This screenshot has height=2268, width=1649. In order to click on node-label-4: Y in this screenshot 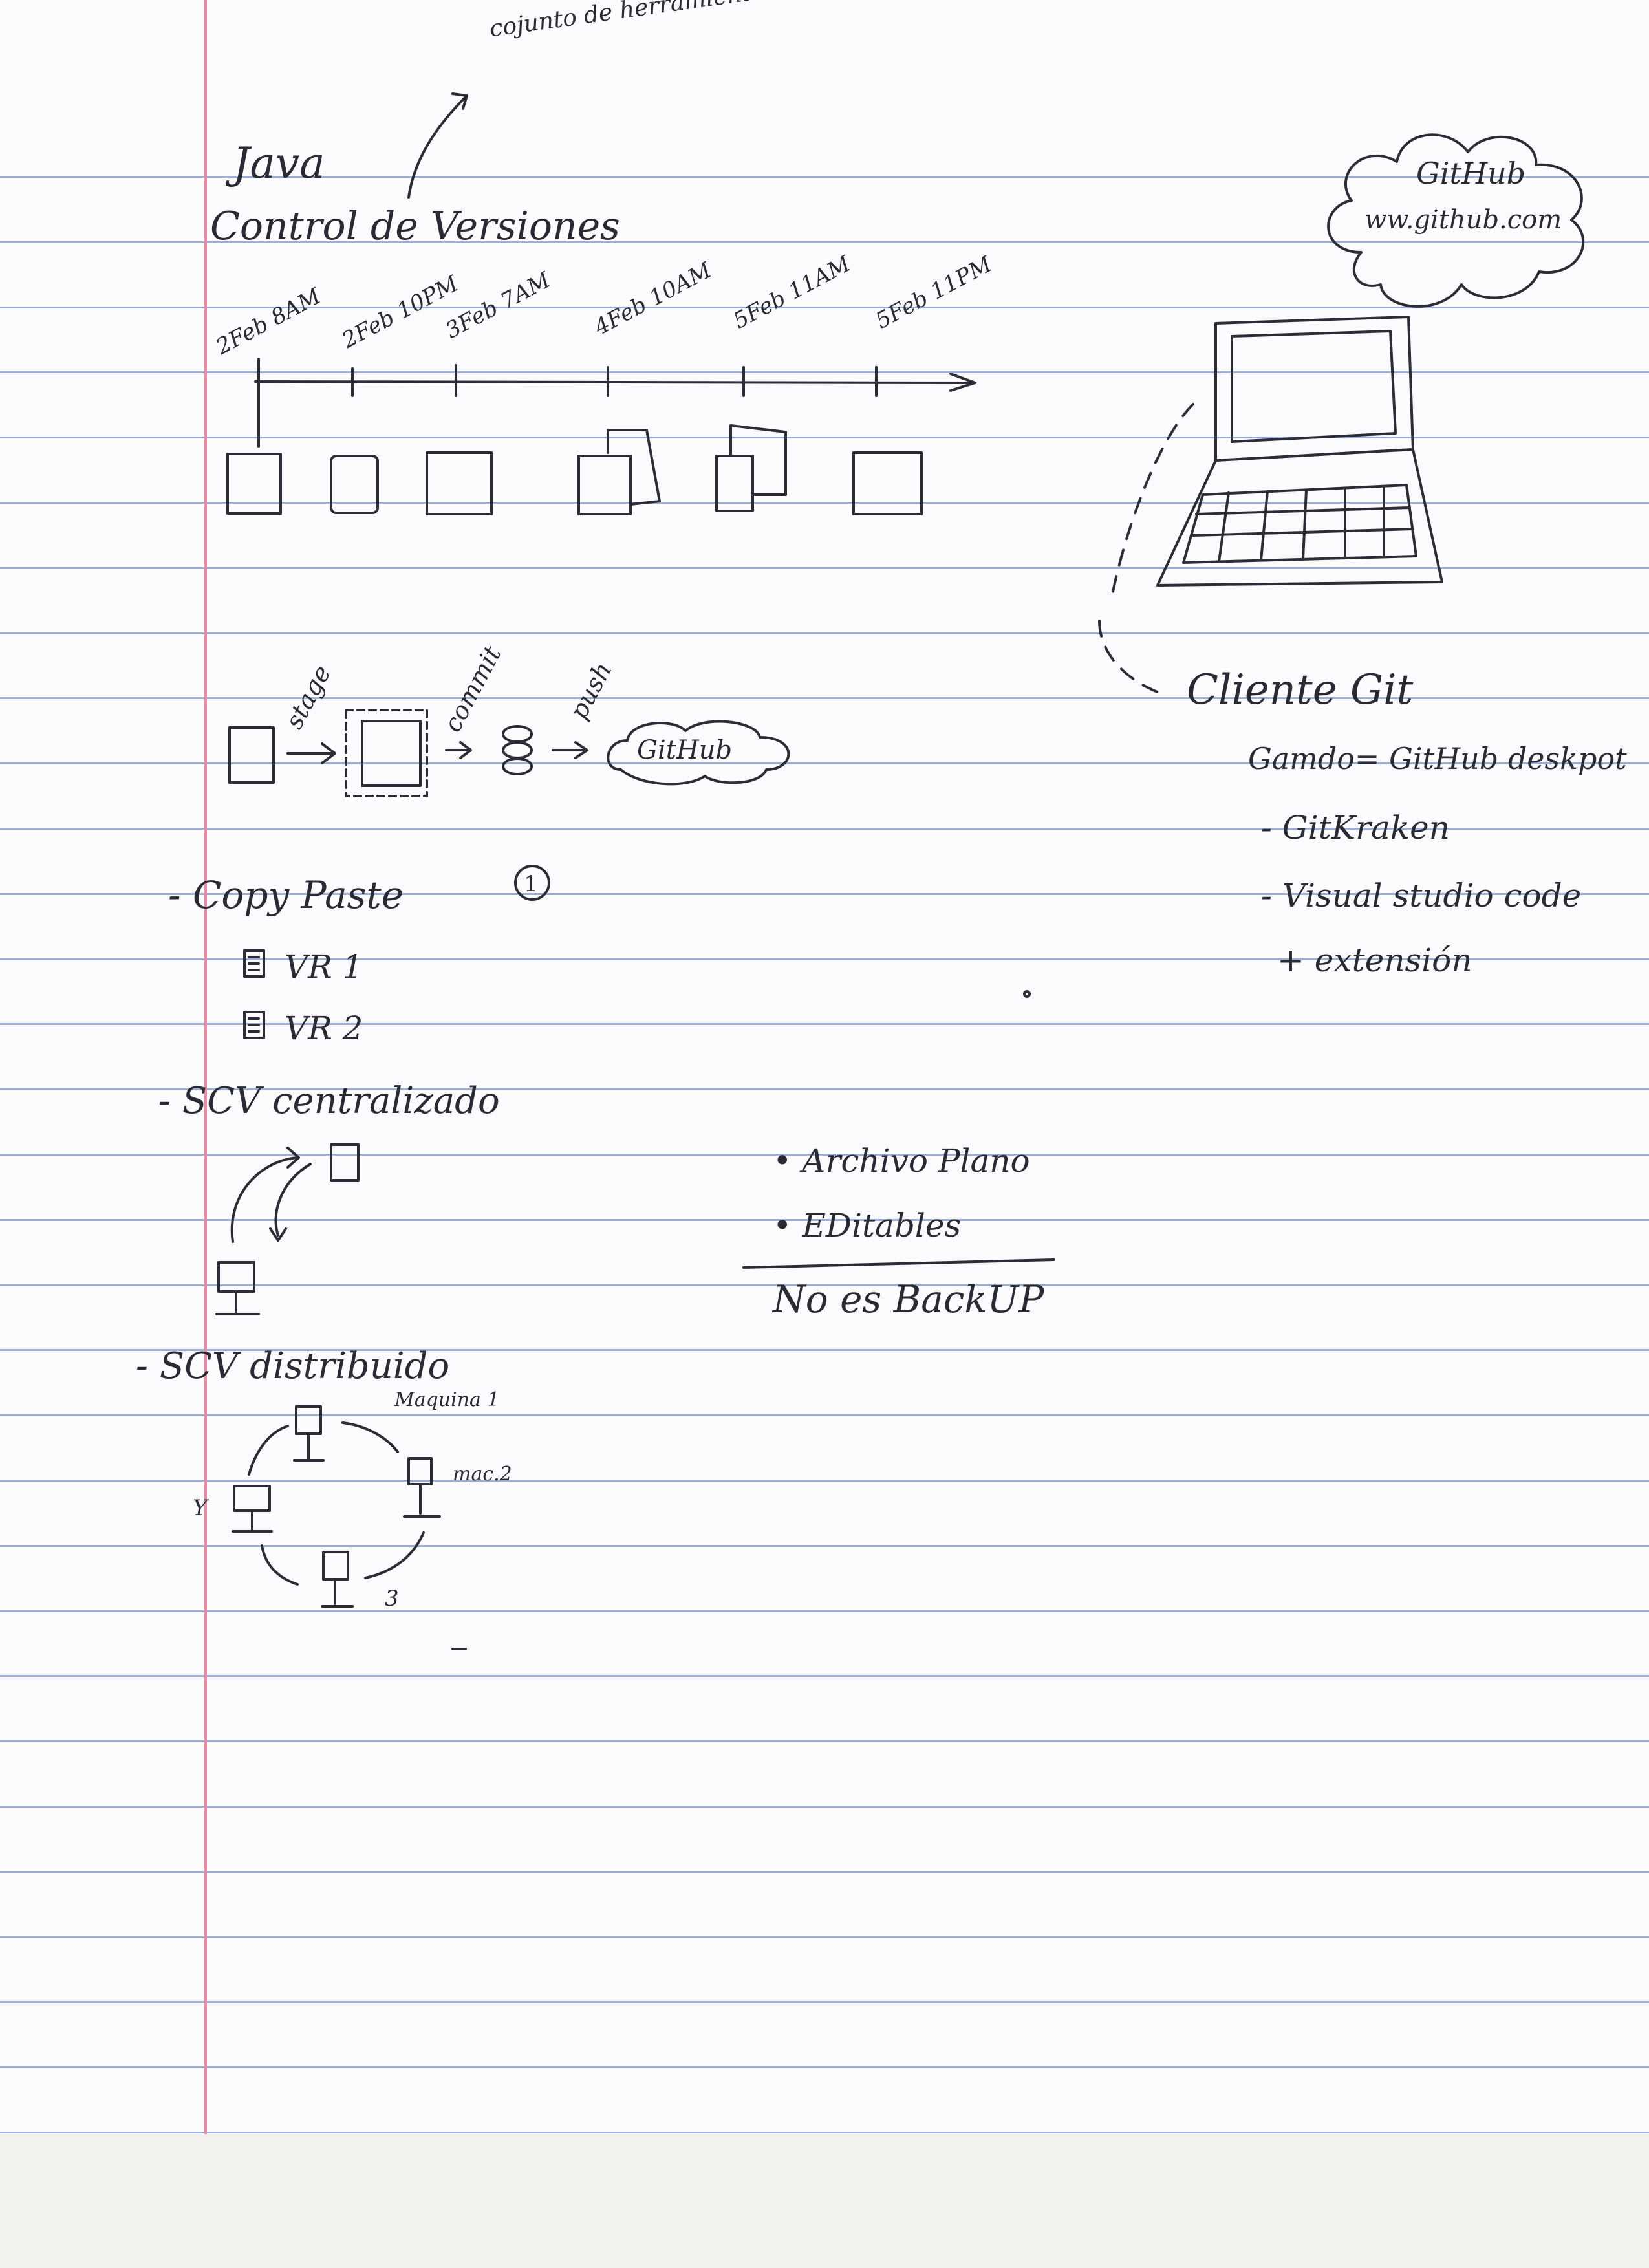, I will do `click(200, 1508)`.